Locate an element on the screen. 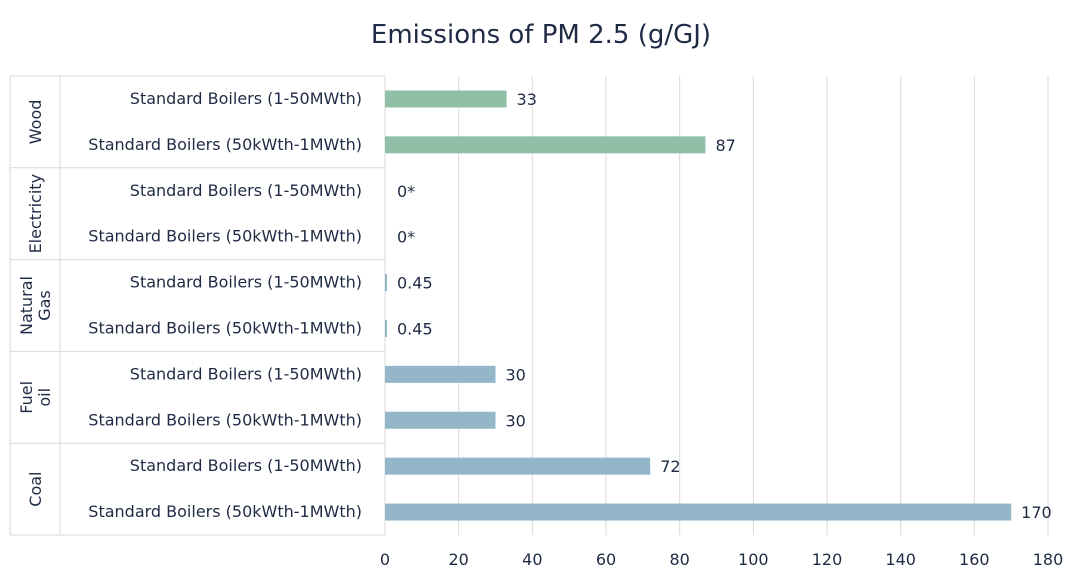  group-label: Fueloil is located at coordinates (35, 397).